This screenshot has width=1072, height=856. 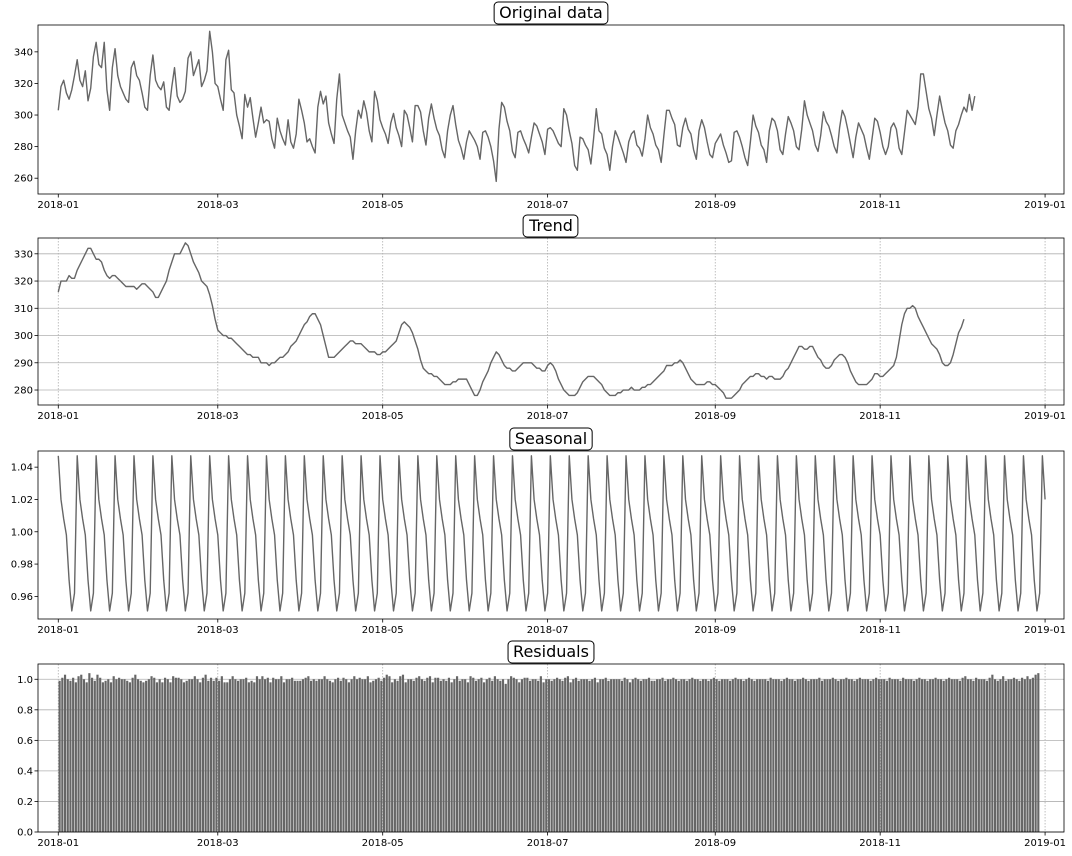 I want to click on seasonal-ytick-label: 1.04, so click(x=22, y=468).